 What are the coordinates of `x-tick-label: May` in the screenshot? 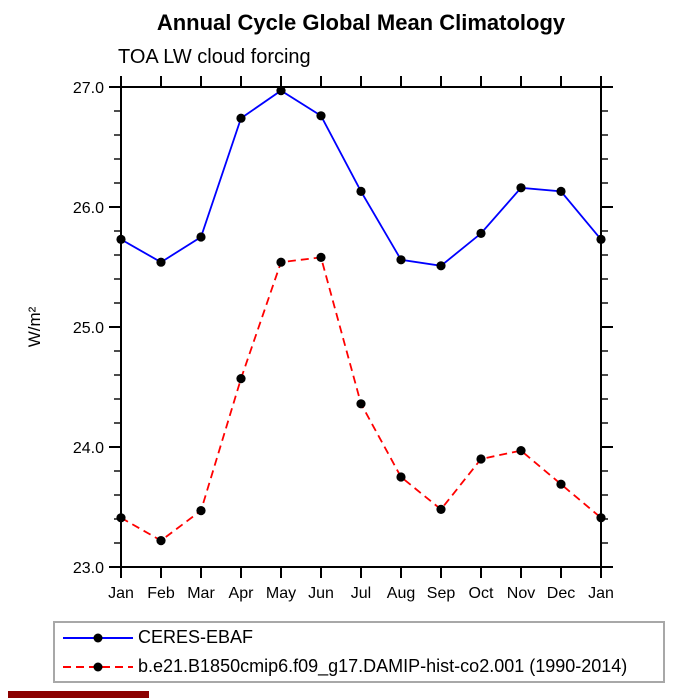 It's located at (281, 593).